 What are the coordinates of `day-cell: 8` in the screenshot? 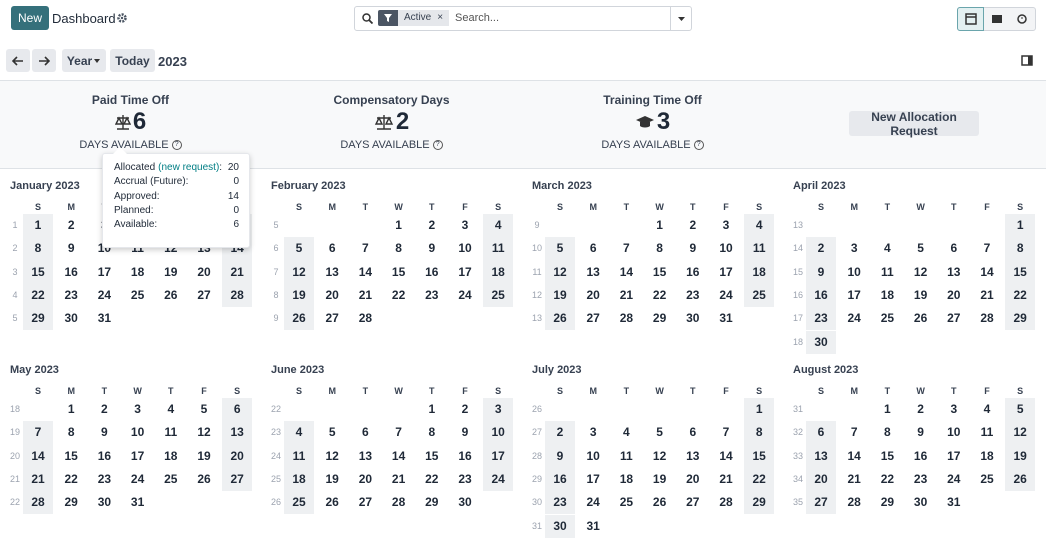 It's located at (432, 432).